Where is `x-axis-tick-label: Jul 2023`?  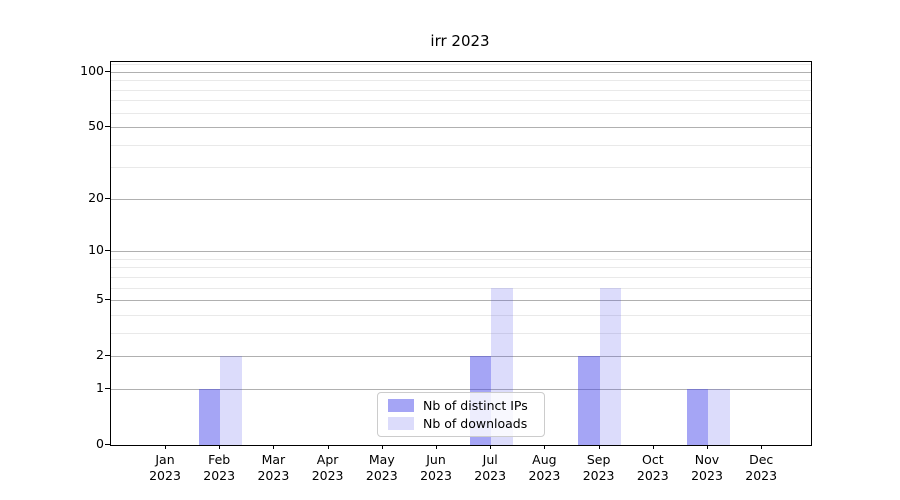 x-axis-tick-label: Jul 2023 is located at coordinates (490, 468).